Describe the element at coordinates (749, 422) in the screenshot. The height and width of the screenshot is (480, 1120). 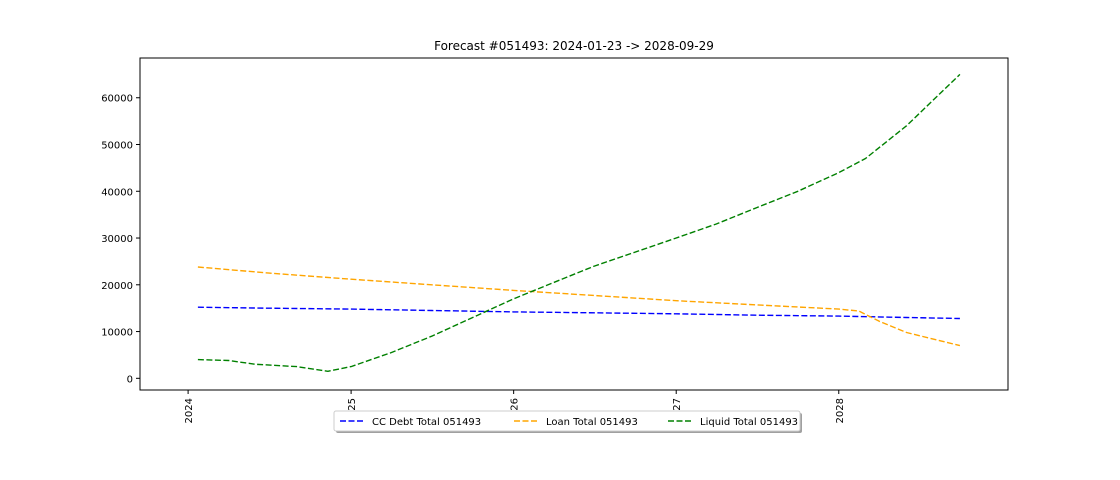
I see `legend-label-3: Liquid Total 051493` at that location.